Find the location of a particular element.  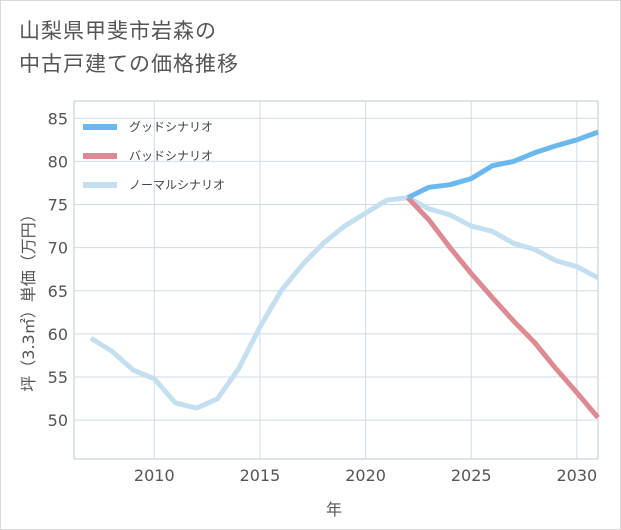

x-tick-label-2030: 2030 is located at coordinates (577, 475).